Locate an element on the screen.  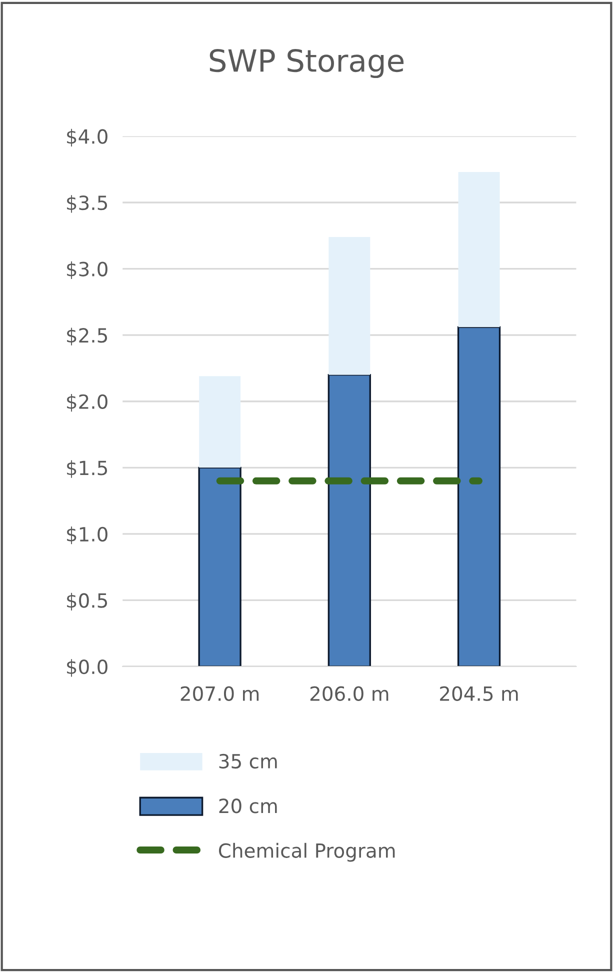
legend-label: 35 cm is located at coordinates (248, 761).